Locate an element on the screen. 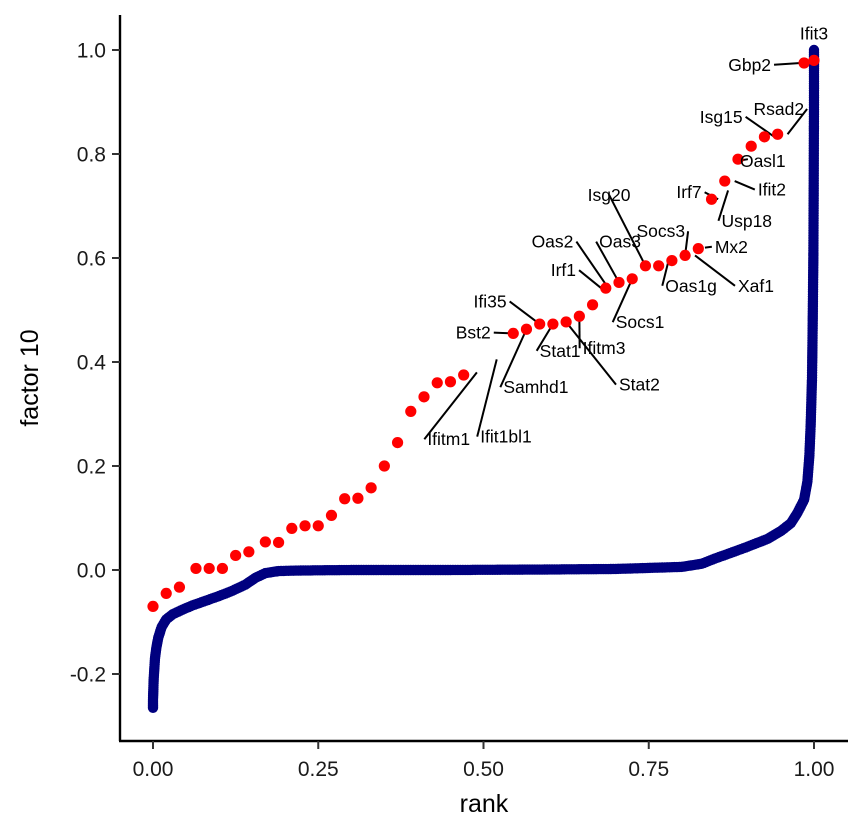 The height and width of the screenshot is (840, 864). gene-label: Ifit2 is located at coordinates (772, 190).